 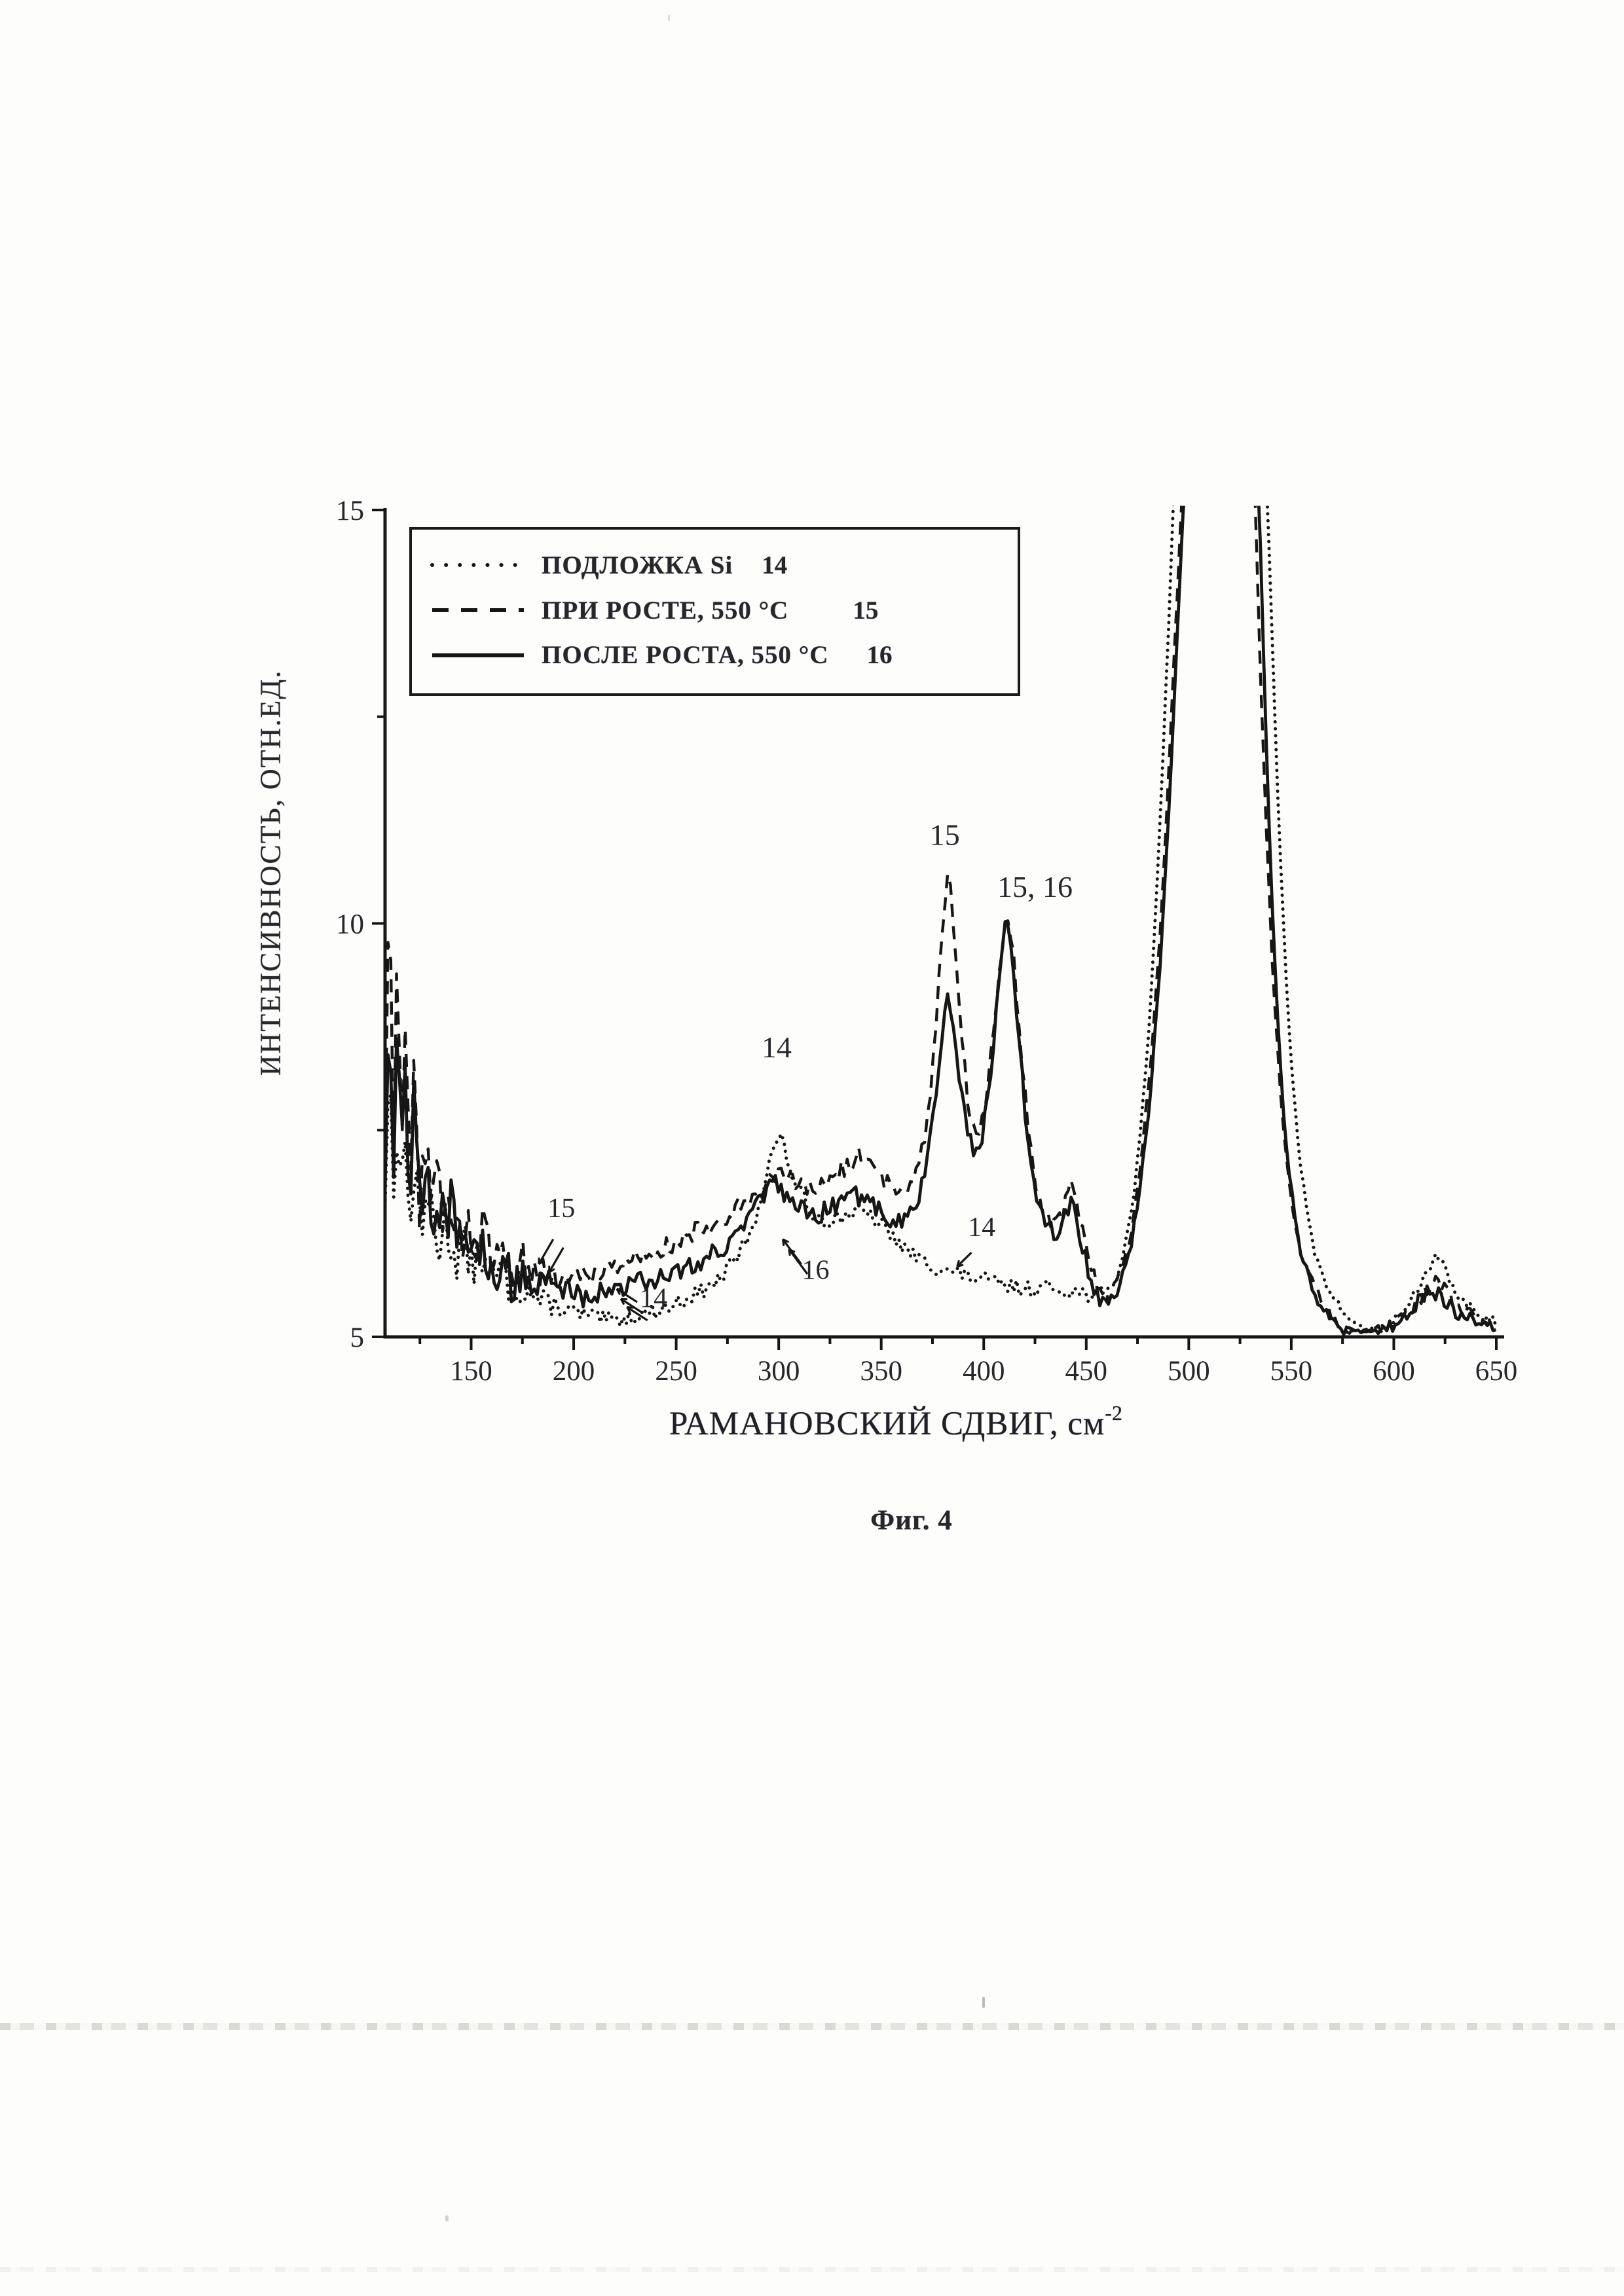 What do you see at coordinates (676, 1371) in the screenshot?
I see `x-tick-label: 250` at bounding box center [676, 1371].